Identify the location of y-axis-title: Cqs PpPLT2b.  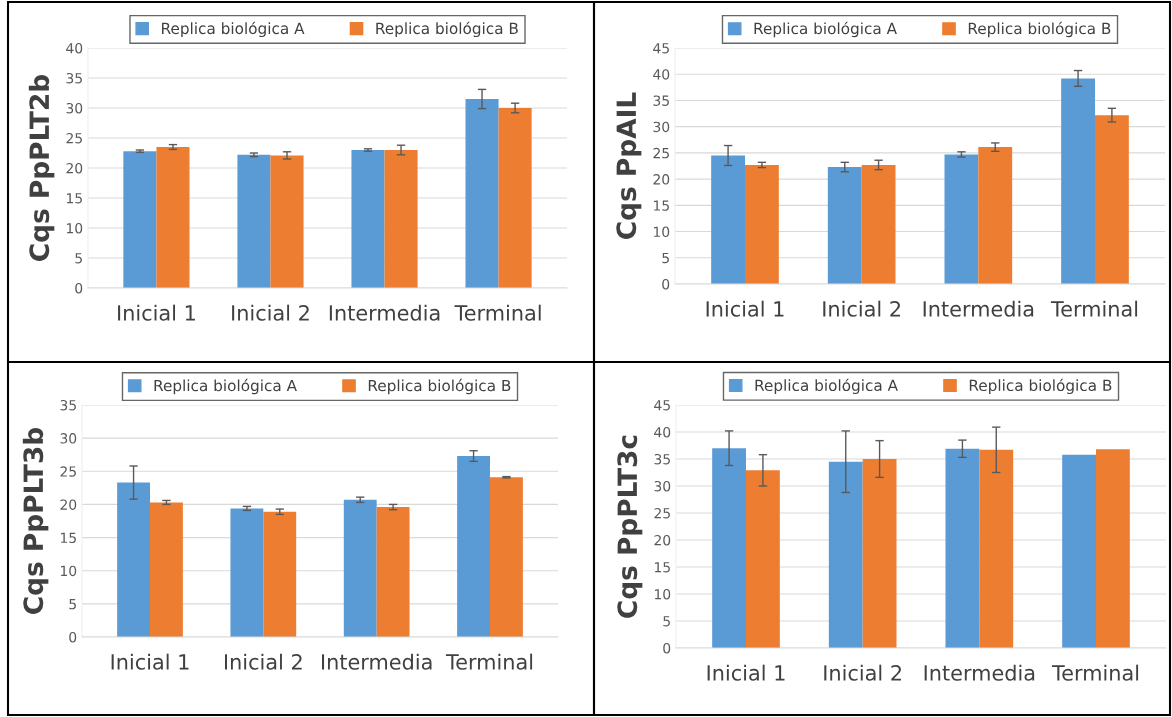
(41, 167).